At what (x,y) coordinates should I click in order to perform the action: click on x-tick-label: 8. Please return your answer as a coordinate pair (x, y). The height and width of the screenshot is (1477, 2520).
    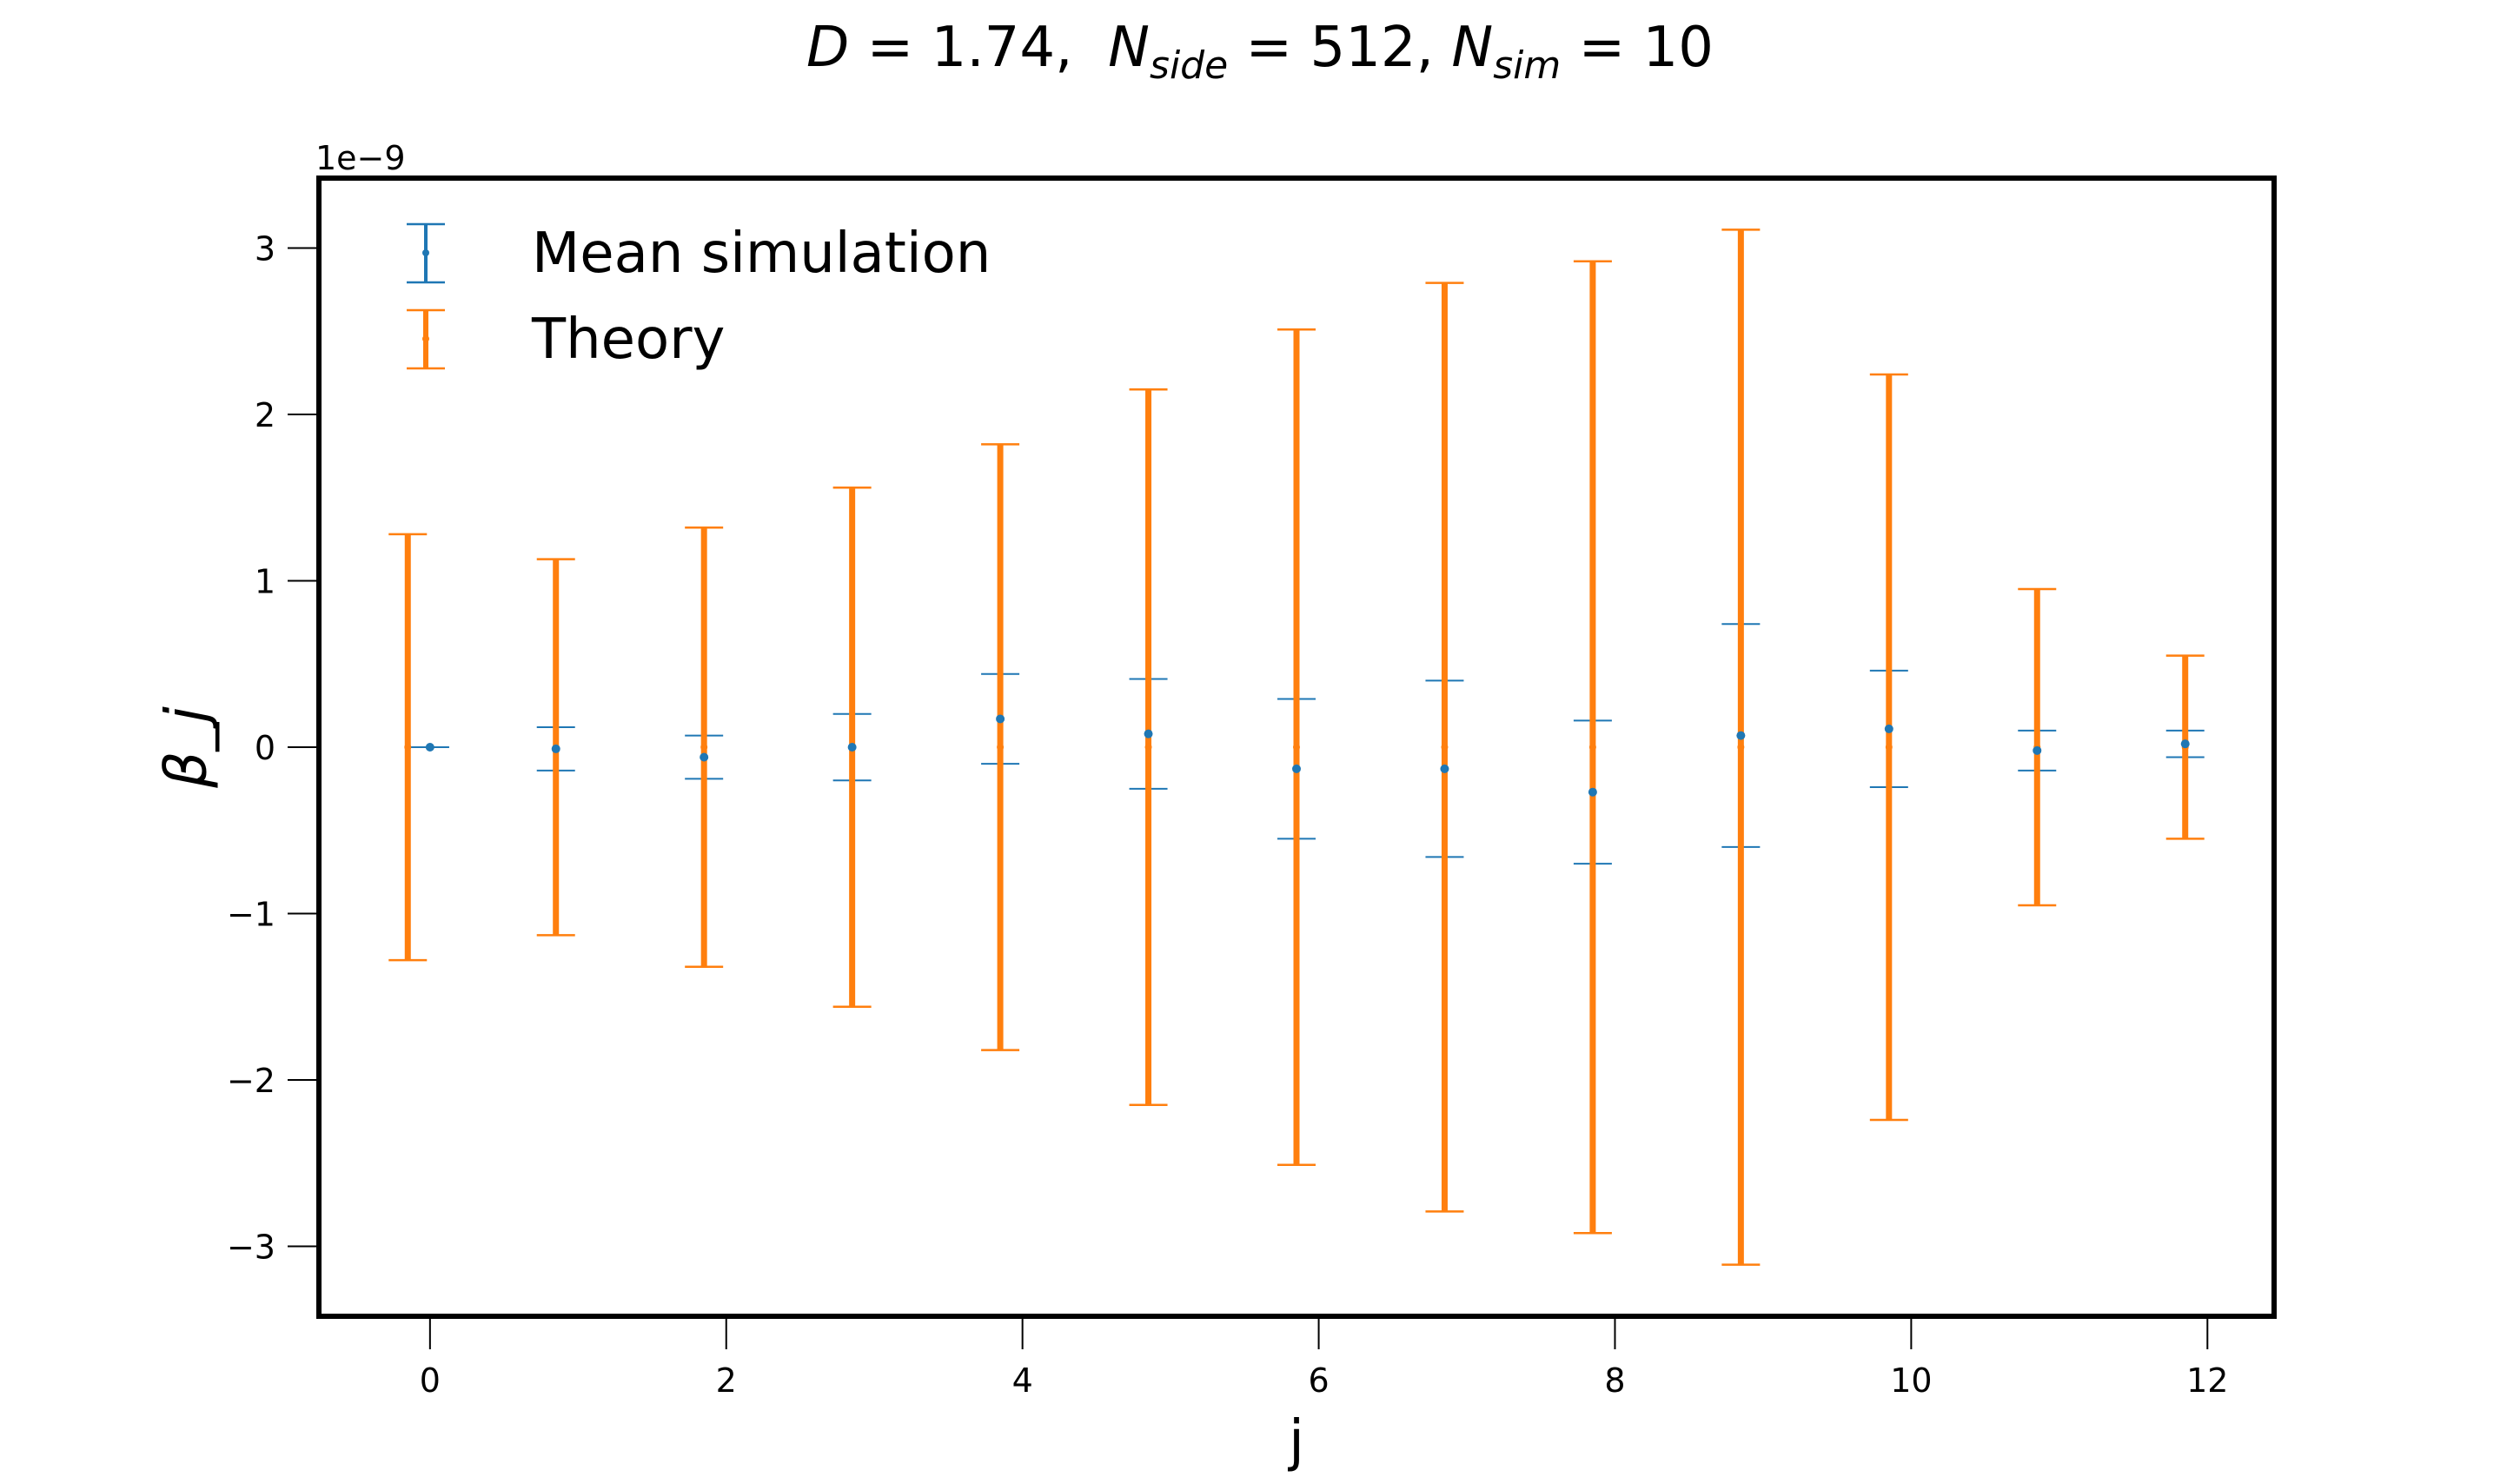
    Looking at the image, I should click on (1614, 1380).